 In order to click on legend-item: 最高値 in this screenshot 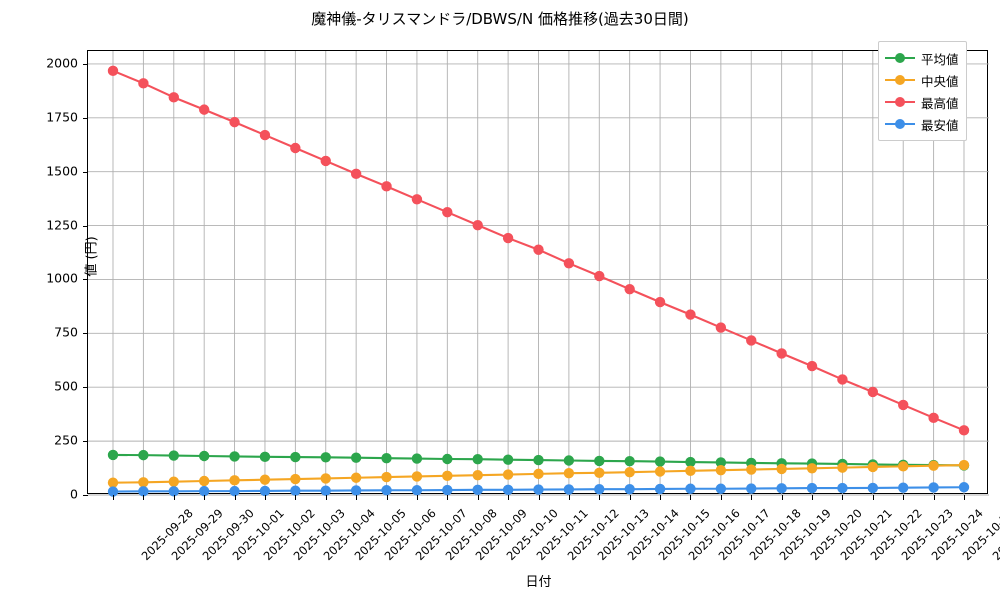, I will do `click(922, 102)`.